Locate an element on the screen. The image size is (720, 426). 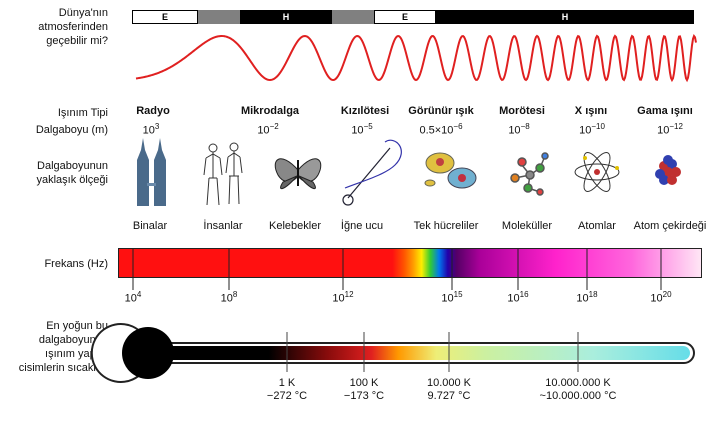
tick-exp: 16 is located at coordinates (524, 294).